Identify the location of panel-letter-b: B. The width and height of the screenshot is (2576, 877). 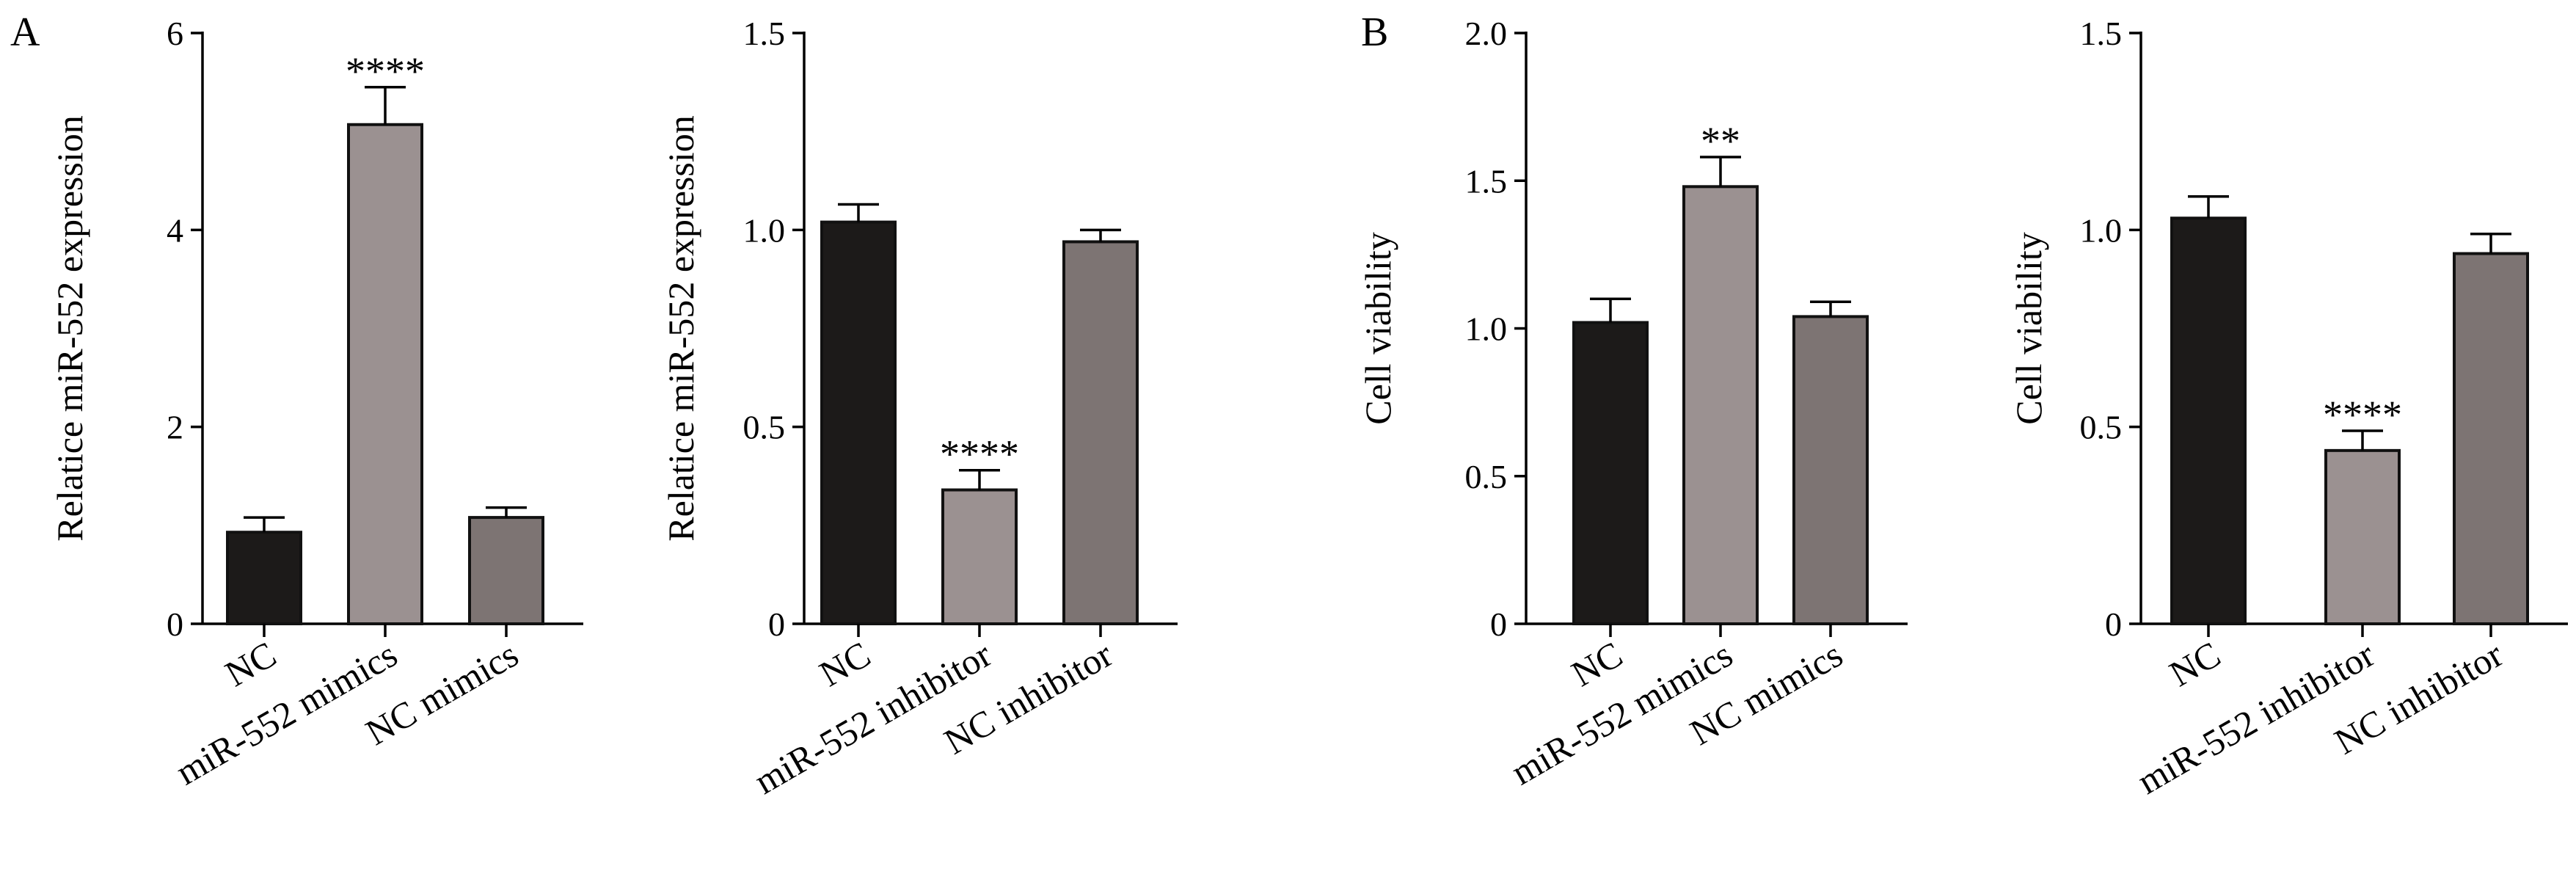
(1375, 32).